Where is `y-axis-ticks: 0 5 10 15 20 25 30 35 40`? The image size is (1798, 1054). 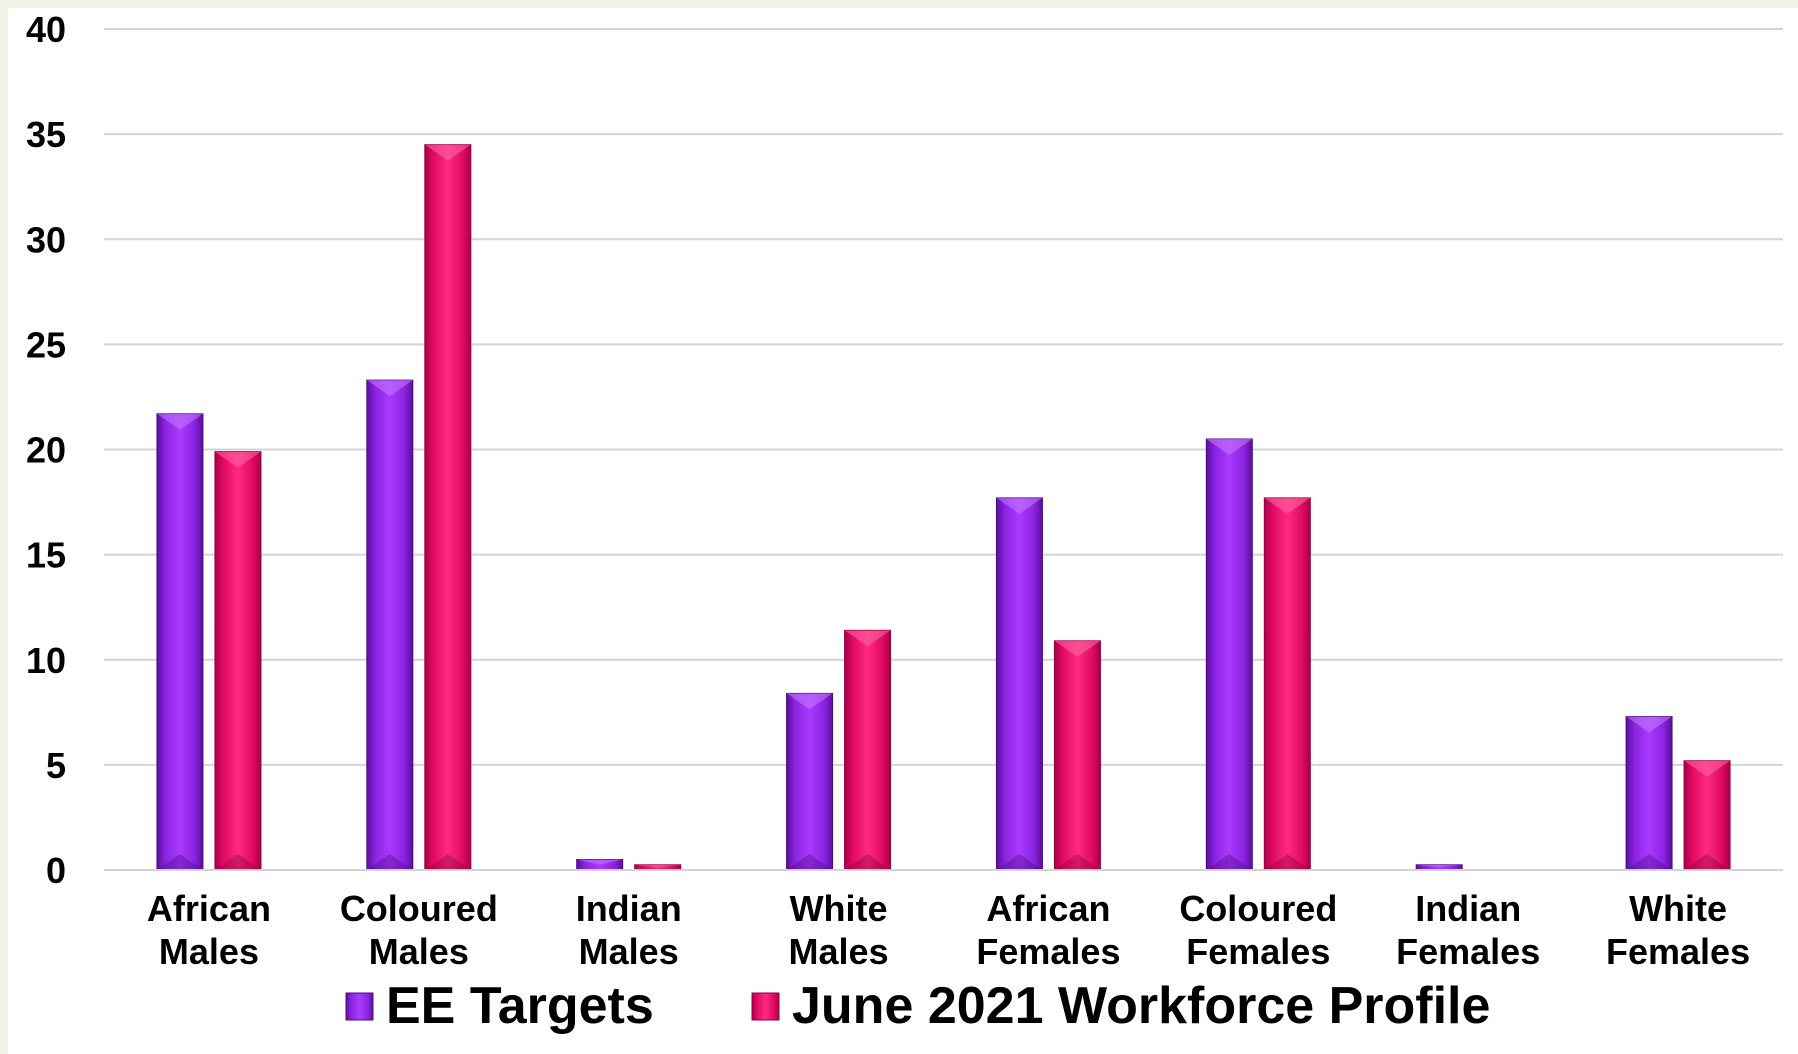 y-axis-ticks: 0 5 10 15 20 25 30 35 40 is located at coordinates (46, 450).